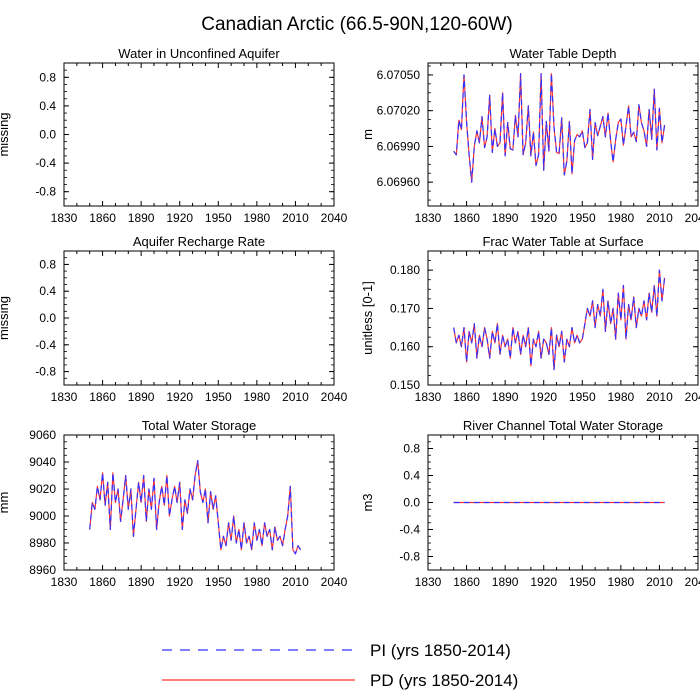  I want to click on x-tick-label-river-channel-total-water-storage: 1950, so click(582, 582).